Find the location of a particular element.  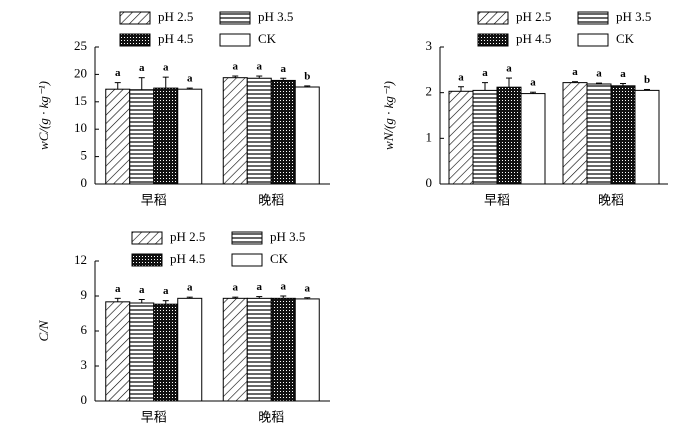

y-tick-label: 5 is located at coordinates (84, 155).